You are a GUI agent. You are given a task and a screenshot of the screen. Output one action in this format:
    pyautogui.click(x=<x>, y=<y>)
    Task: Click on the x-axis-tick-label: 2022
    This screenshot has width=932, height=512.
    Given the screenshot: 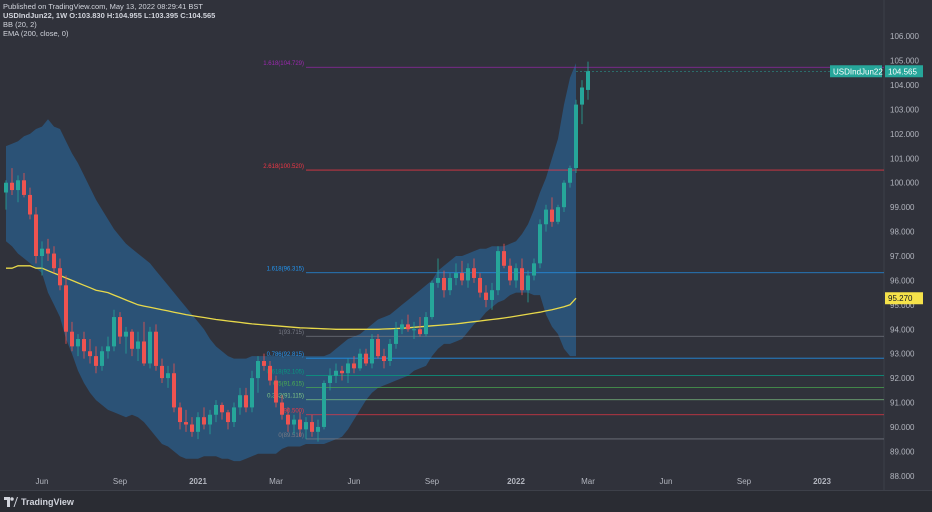 What is the action you would take?
    pyautogui.click(x=516, y=481)
    